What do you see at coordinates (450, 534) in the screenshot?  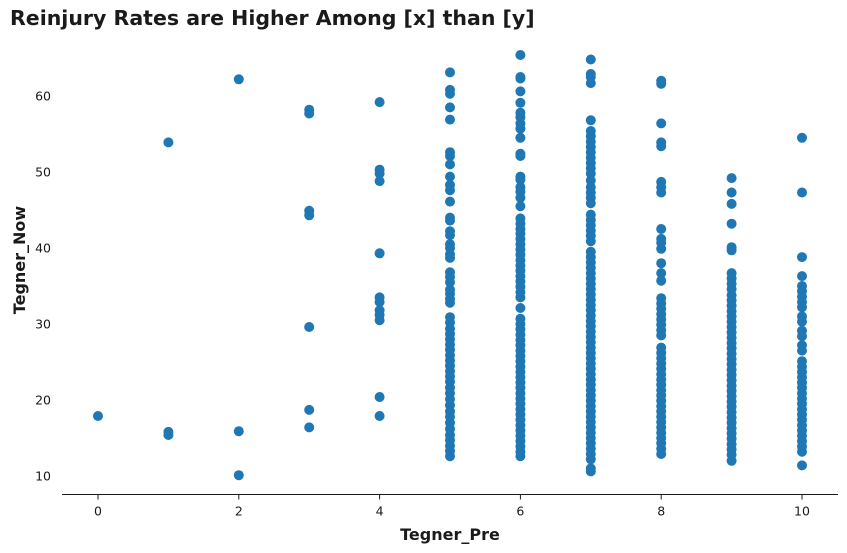 I see `x-axis-label: Tegner_Pre` at bounding box center [450, 534].